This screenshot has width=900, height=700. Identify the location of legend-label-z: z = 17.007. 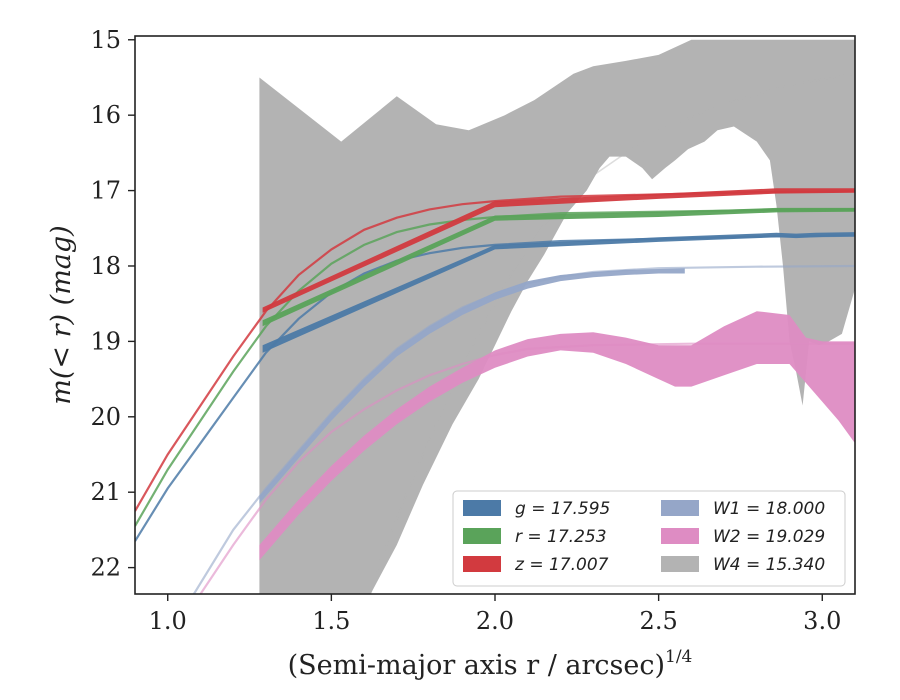
(561, 565).